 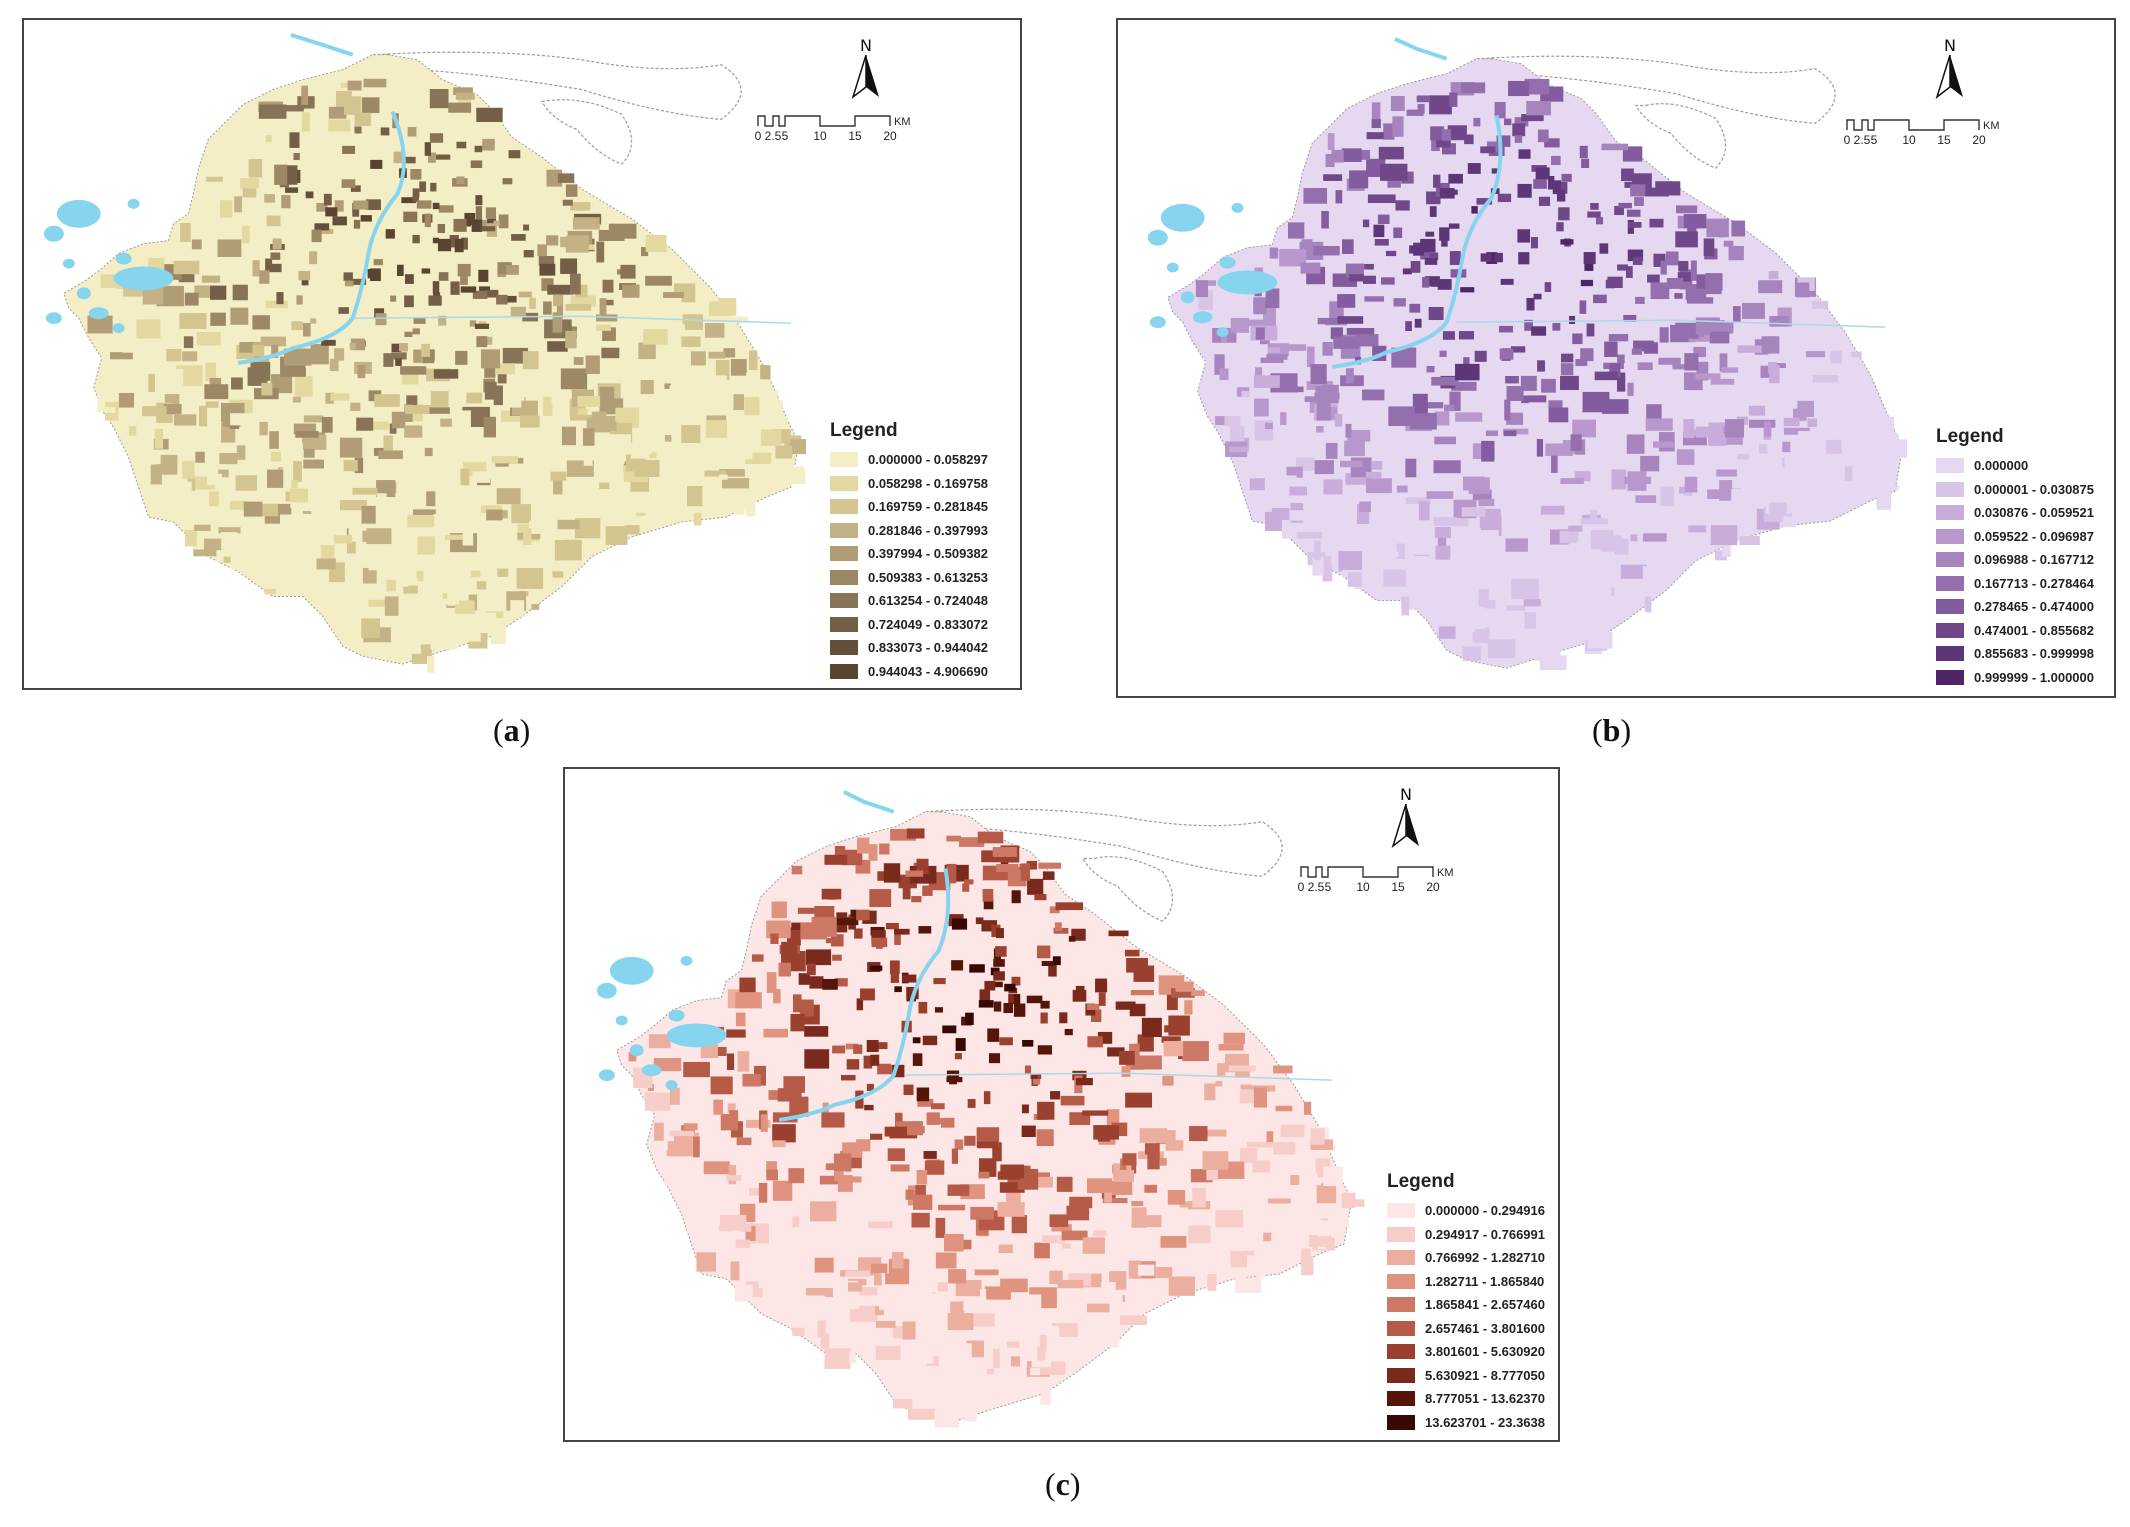 What do you see at coordinates (928, 530) in the screenshot?
I see `legend-label: 0.281846 - 0.397993` at bounding box center [928, 530].